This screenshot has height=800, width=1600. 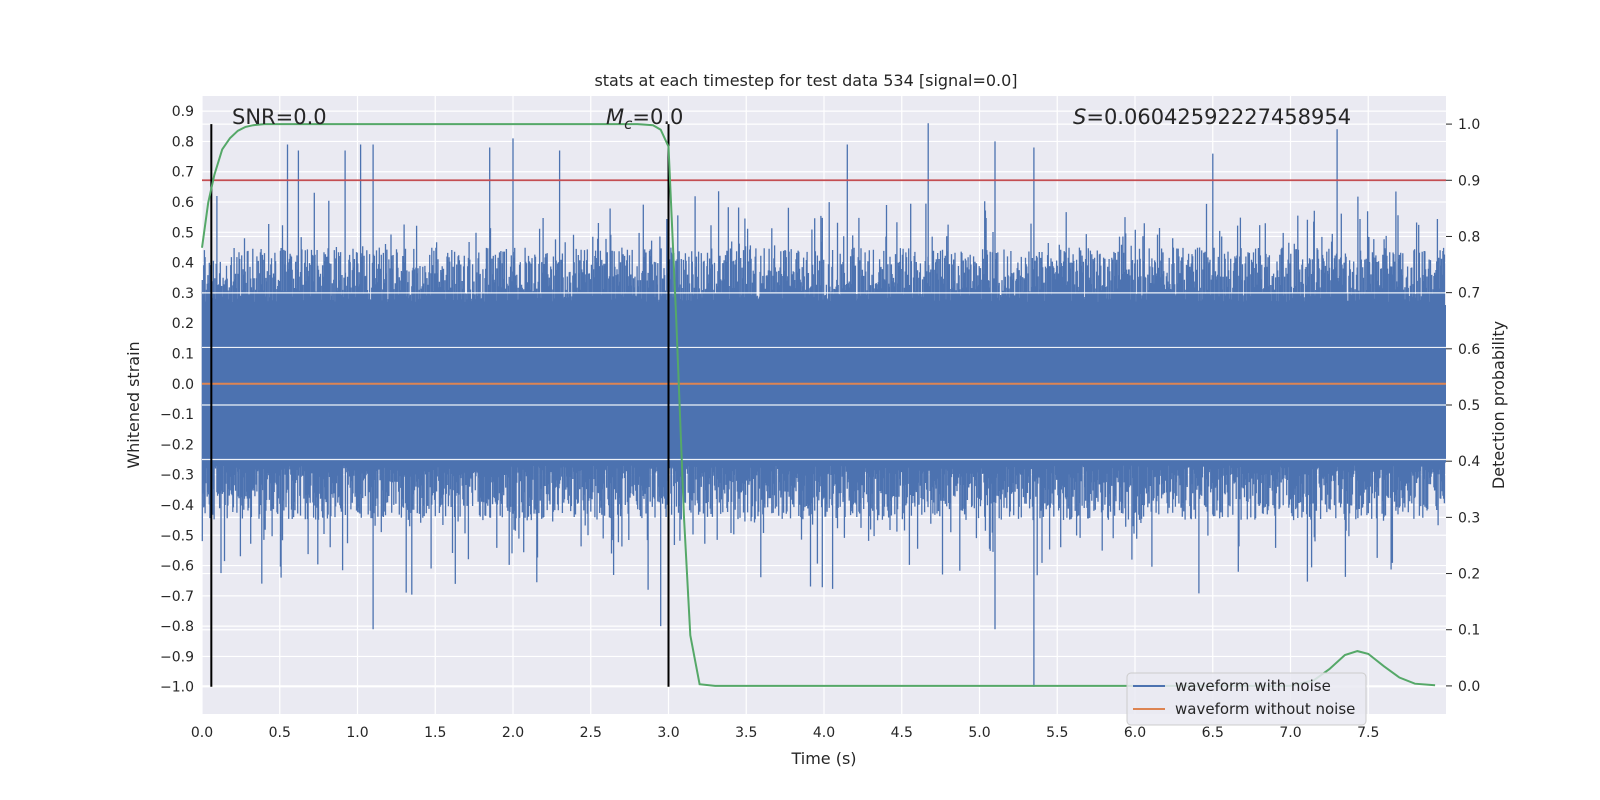 I want to click on y-tick-label: 0.1, so click(x=183, y=355).